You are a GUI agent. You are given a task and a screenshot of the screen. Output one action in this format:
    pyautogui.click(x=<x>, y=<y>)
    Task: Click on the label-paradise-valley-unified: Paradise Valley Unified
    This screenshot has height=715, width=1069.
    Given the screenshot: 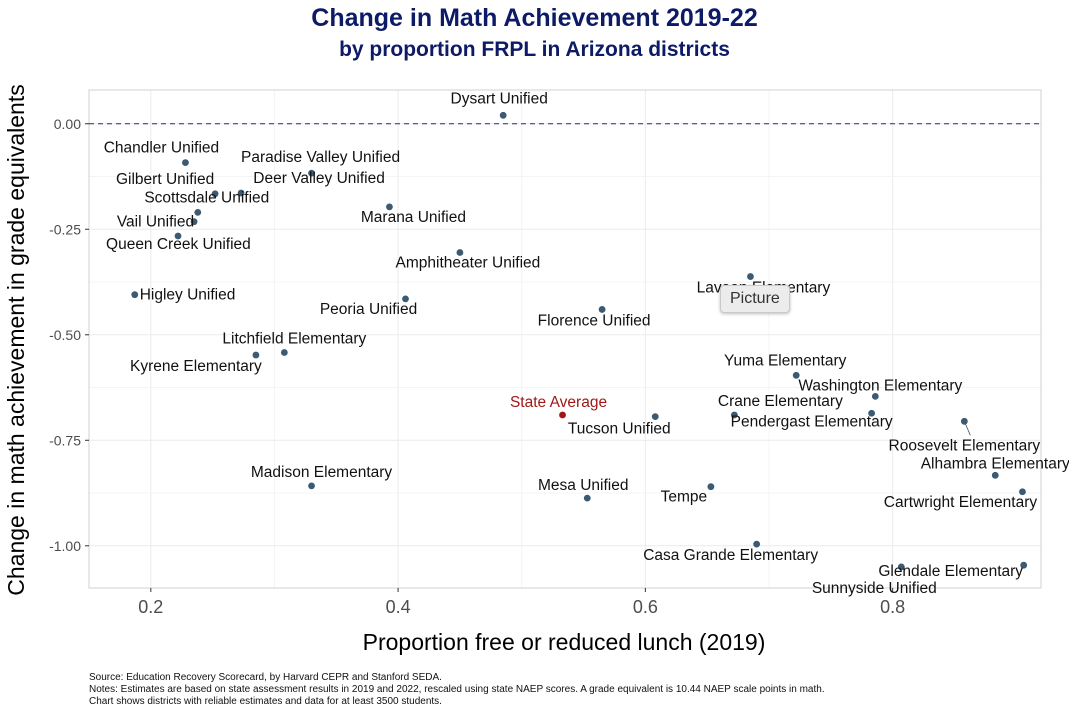 What is the action you would take?
    pyautogui.click(x=320, y=157)
    